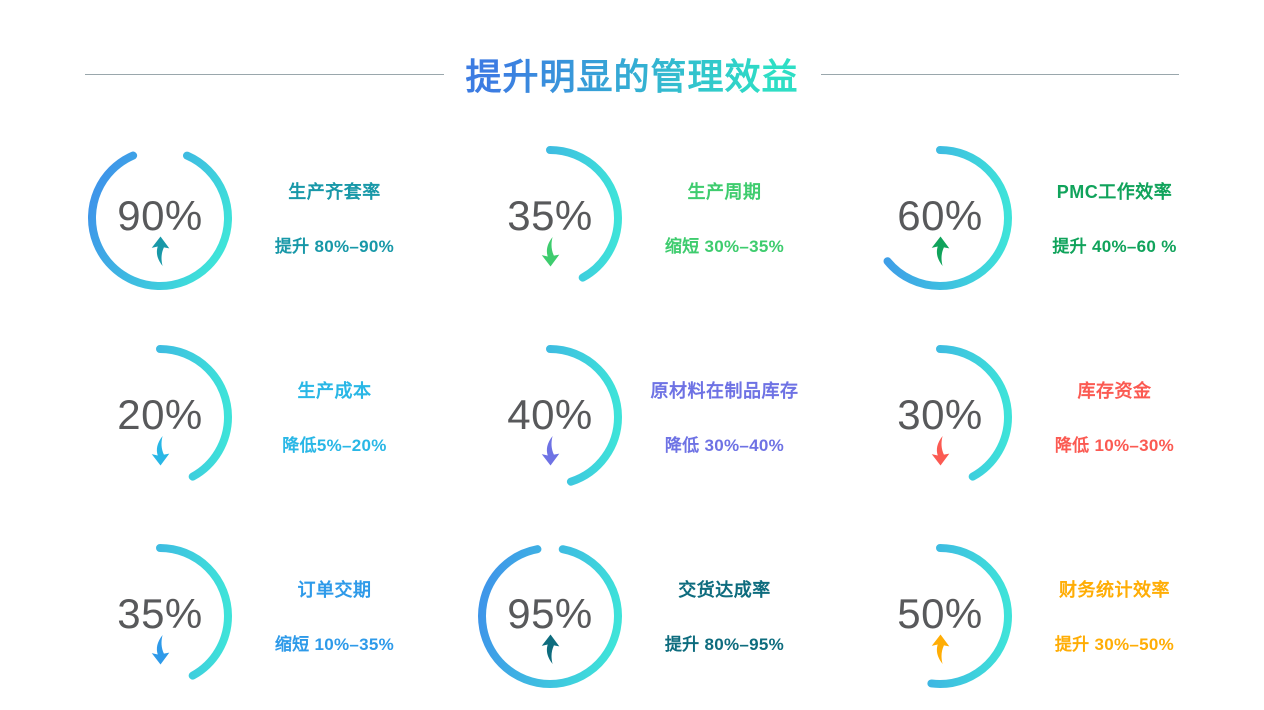  I want to click on gauge: 40%, so click(550, 417).